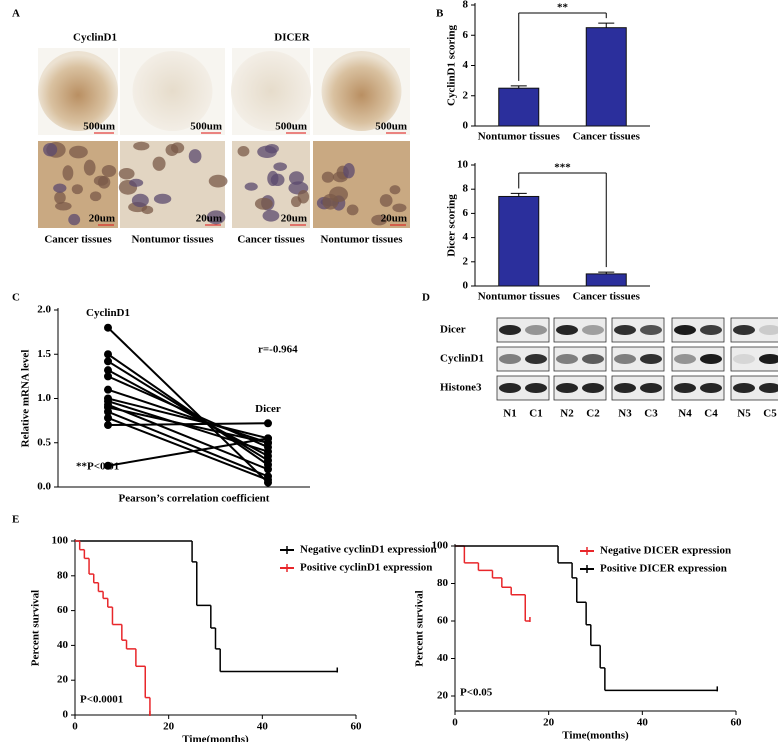 The height and width of the screenshot is (742, 778). I want to click on significance-label: ***, so click(562, 168).